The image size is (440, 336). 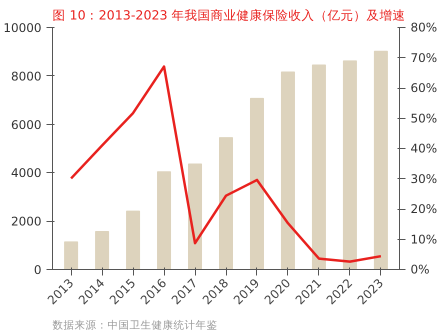 What do you see at coordinates (424, 179) in the screenshot?
I see `y2-tick-label: 30%` at bounding box center [424, 179].